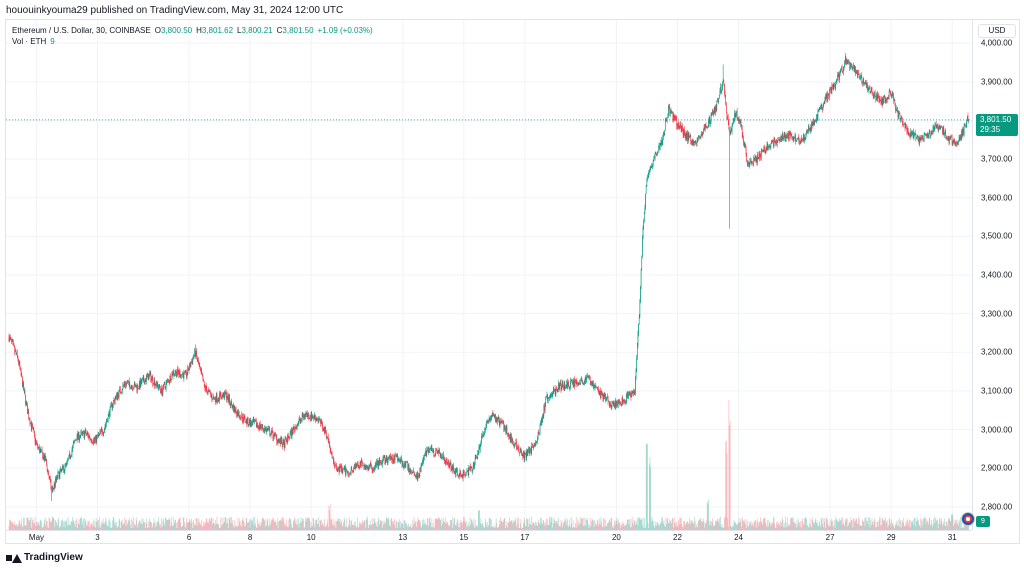 The image size is (1024, 570). What do you see at coordinates (983, 521) in the screenshot?
I see `volume-tag: 9` at bounding box center [983, 521].